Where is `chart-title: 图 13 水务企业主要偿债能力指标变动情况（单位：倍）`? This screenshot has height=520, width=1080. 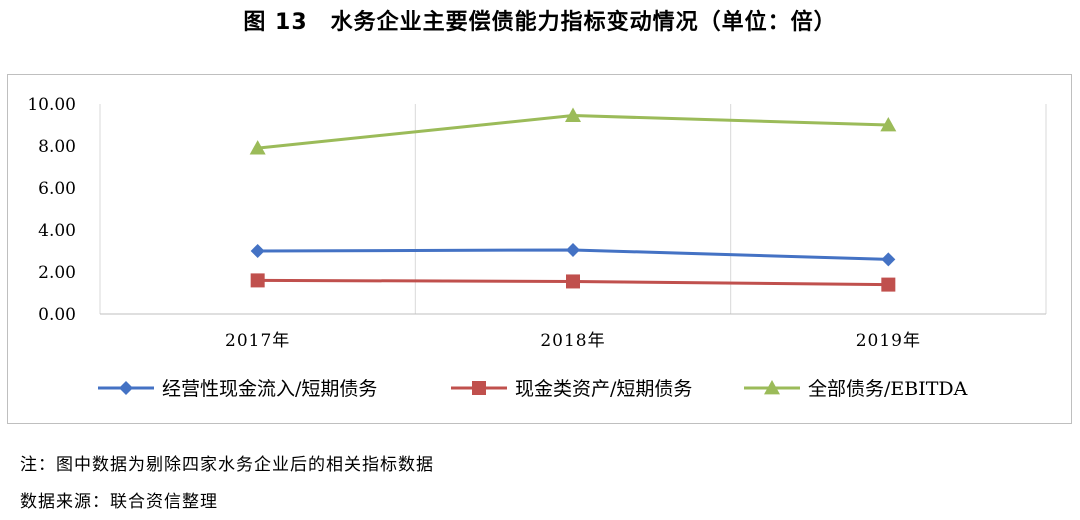 chart-title: 图 13 水务企业主要偿债能力指标变动情况（单位：倍） is located at coordinates (540, 22).